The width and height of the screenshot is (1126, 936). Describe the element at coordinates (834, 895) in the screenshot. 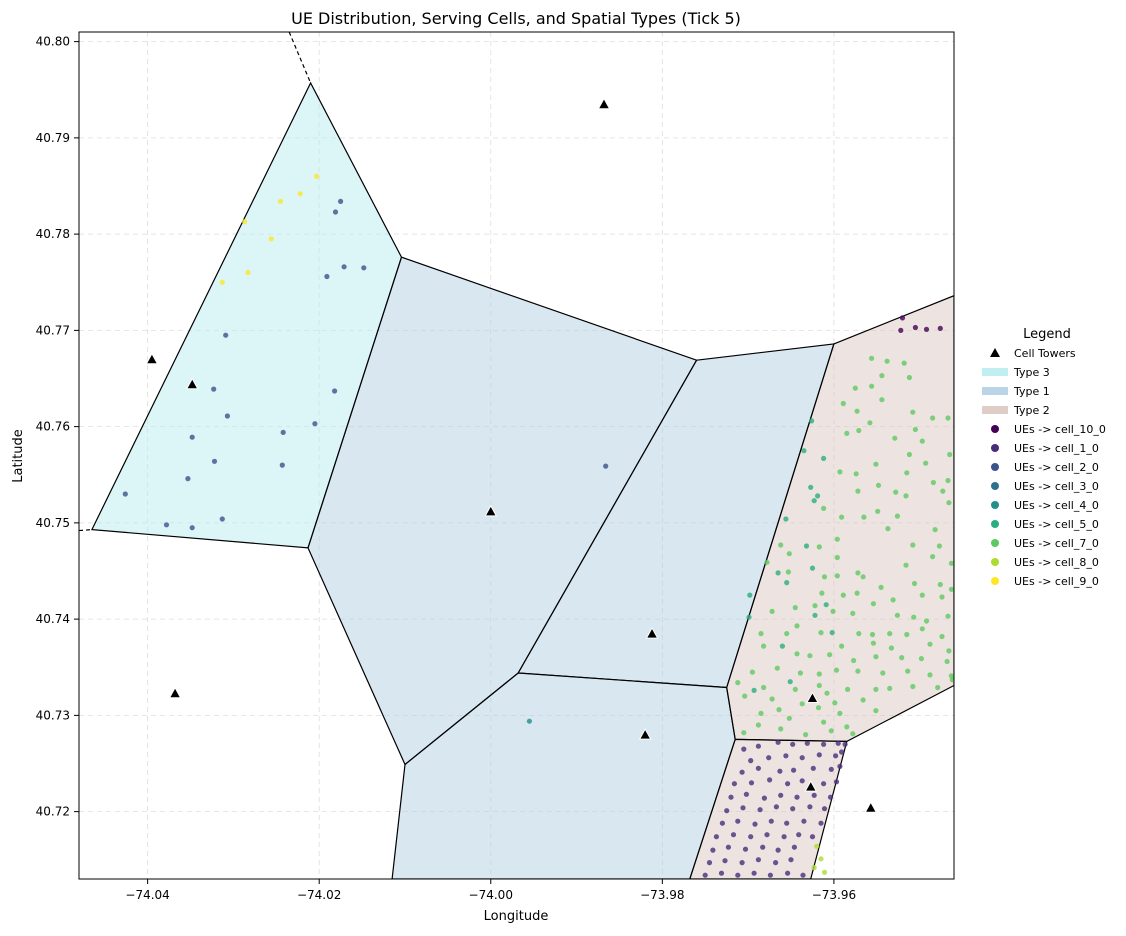

I see `x-tick-label: −73.96` at that location.